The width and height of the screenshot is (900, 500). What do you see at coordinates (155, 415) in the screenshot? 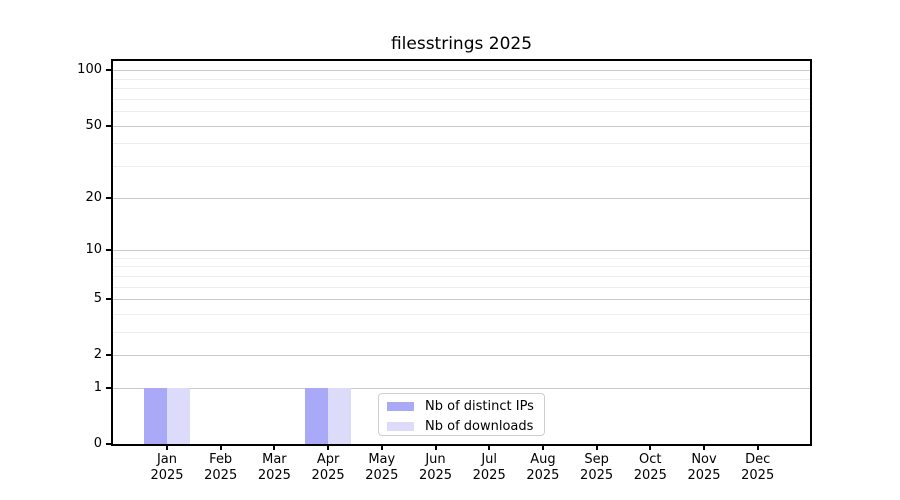
I see `bar-nb-of-distinct-ips-jan` at bounding box center [155, 415].